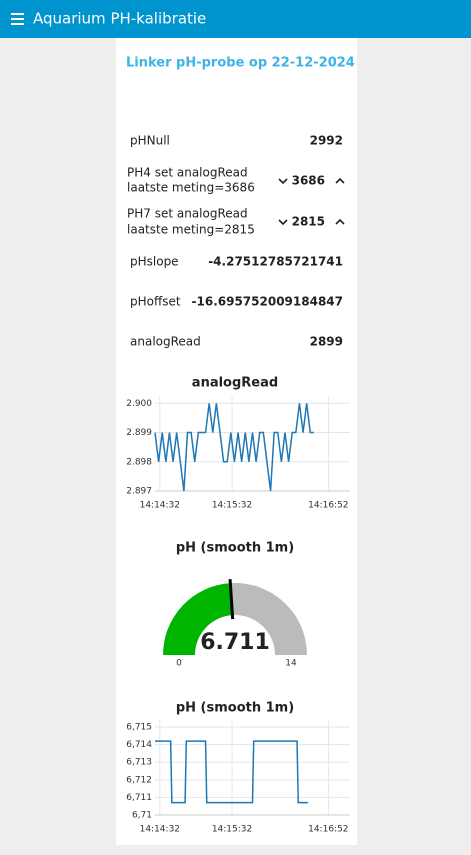 The width and height of the screenshot is (471, 855). I want to click on row-label: laatste meting=3686, so click(191, 188).